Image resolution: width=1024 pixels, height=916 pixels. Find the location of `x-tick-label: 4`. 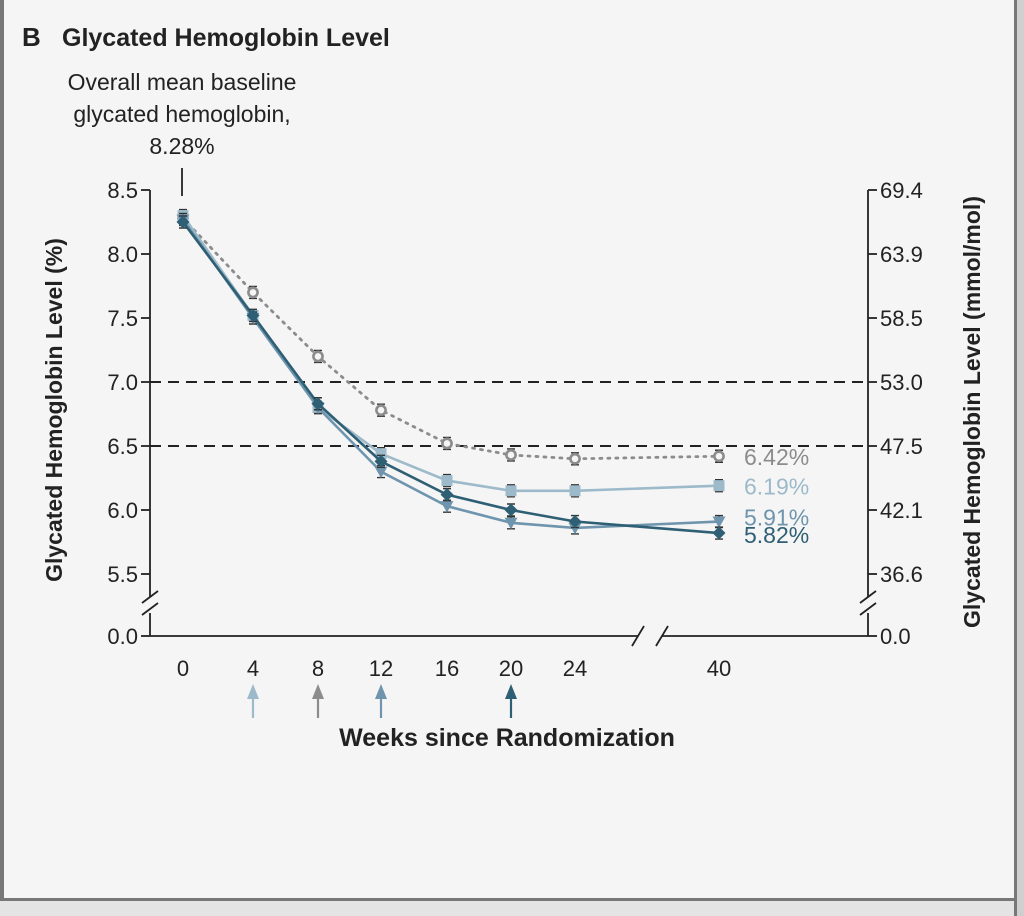

x-tick-label: 4 is located at coordinates (253, 668).